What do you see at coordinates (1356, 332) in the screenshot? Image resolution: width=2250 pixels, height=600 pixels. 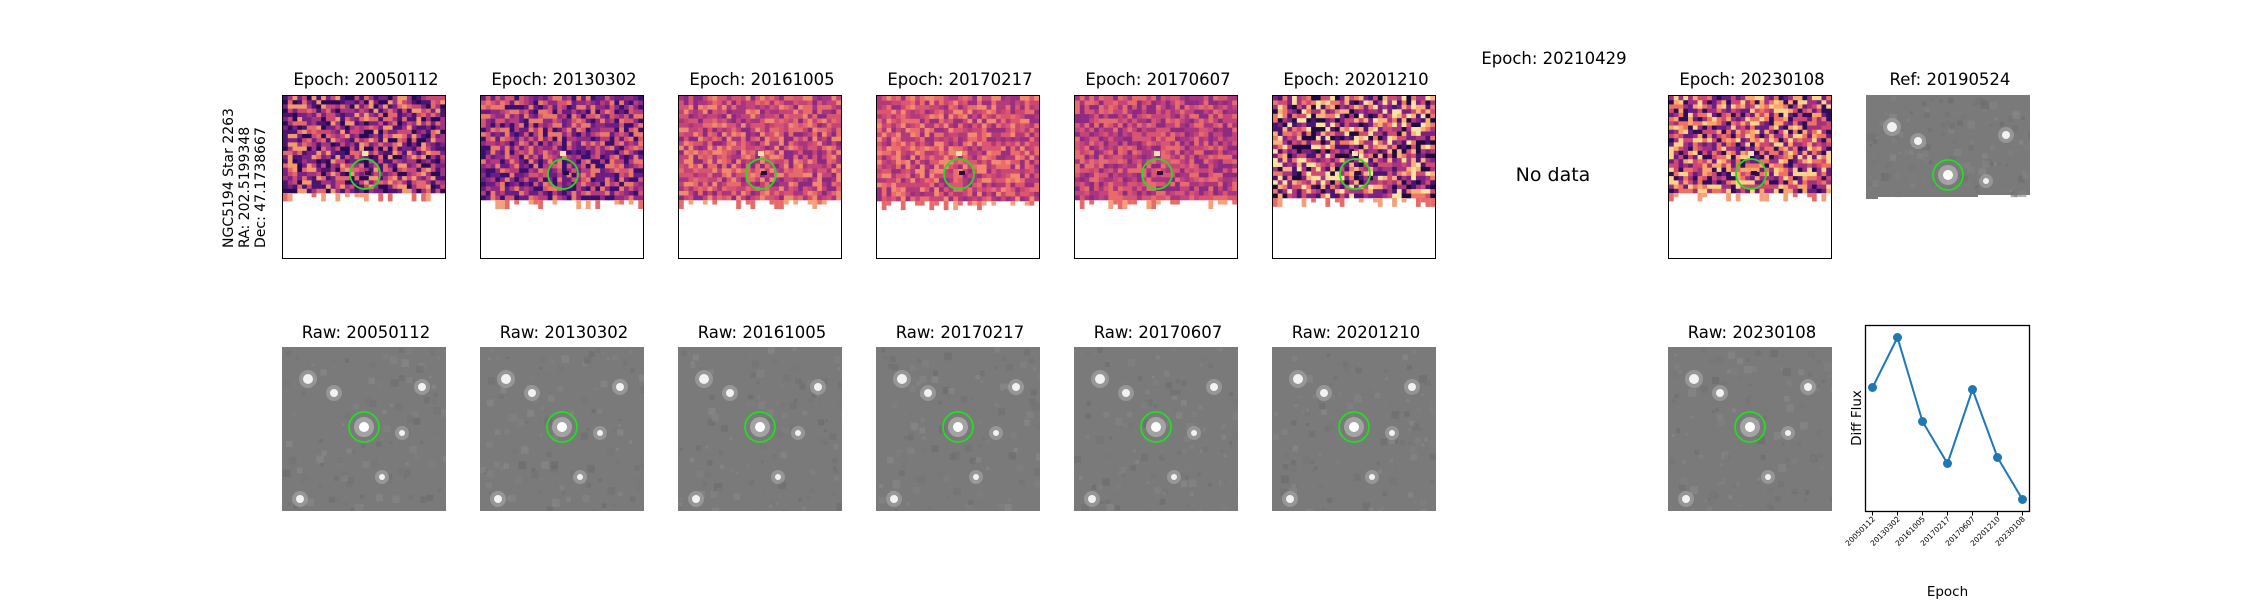 I see `raw-title-6: Raw: 20201210` at bounding box center [1356, 332].